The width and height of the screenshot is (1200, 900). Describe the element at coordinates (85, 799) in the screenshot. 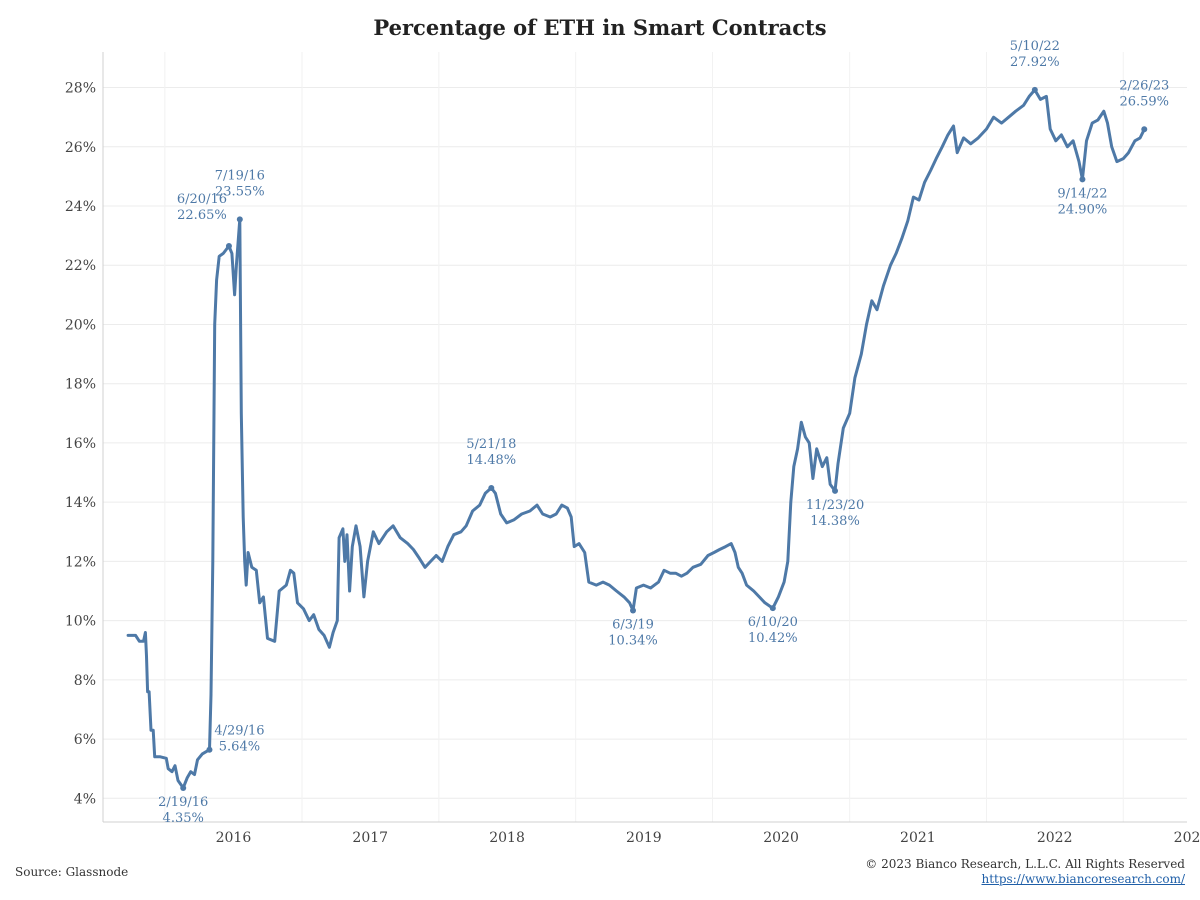

I see `y-tick-label: 4%` at that location.